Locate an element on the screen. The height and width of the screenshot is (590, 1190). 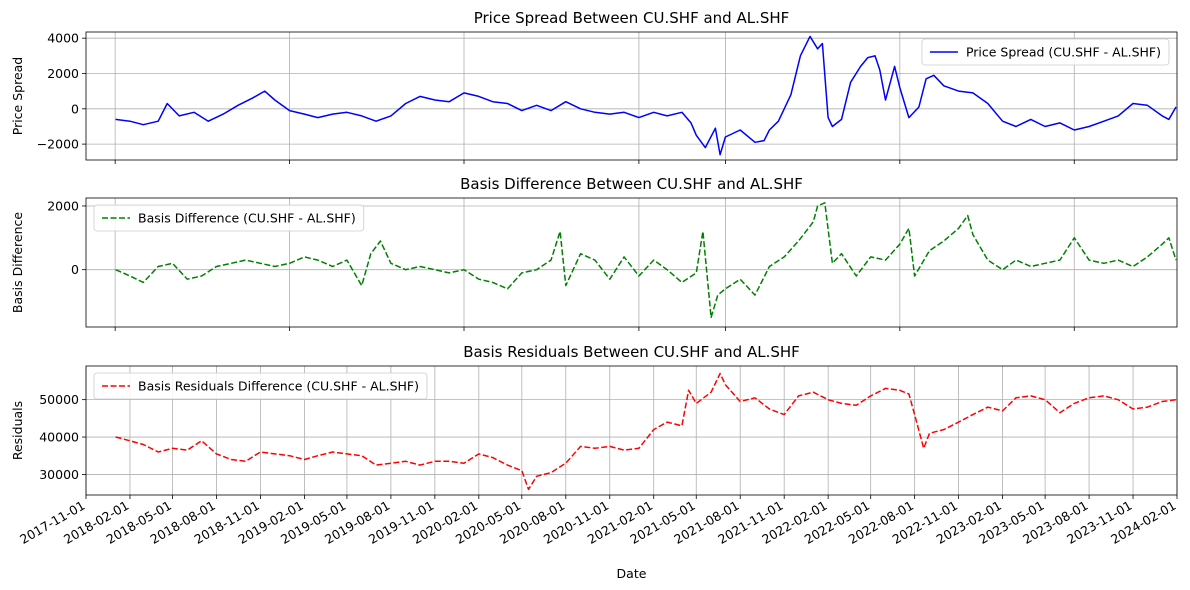
legend-label: Basis Difference (CU.SHF - AL.SHF) is located at coordinates (247, 218).